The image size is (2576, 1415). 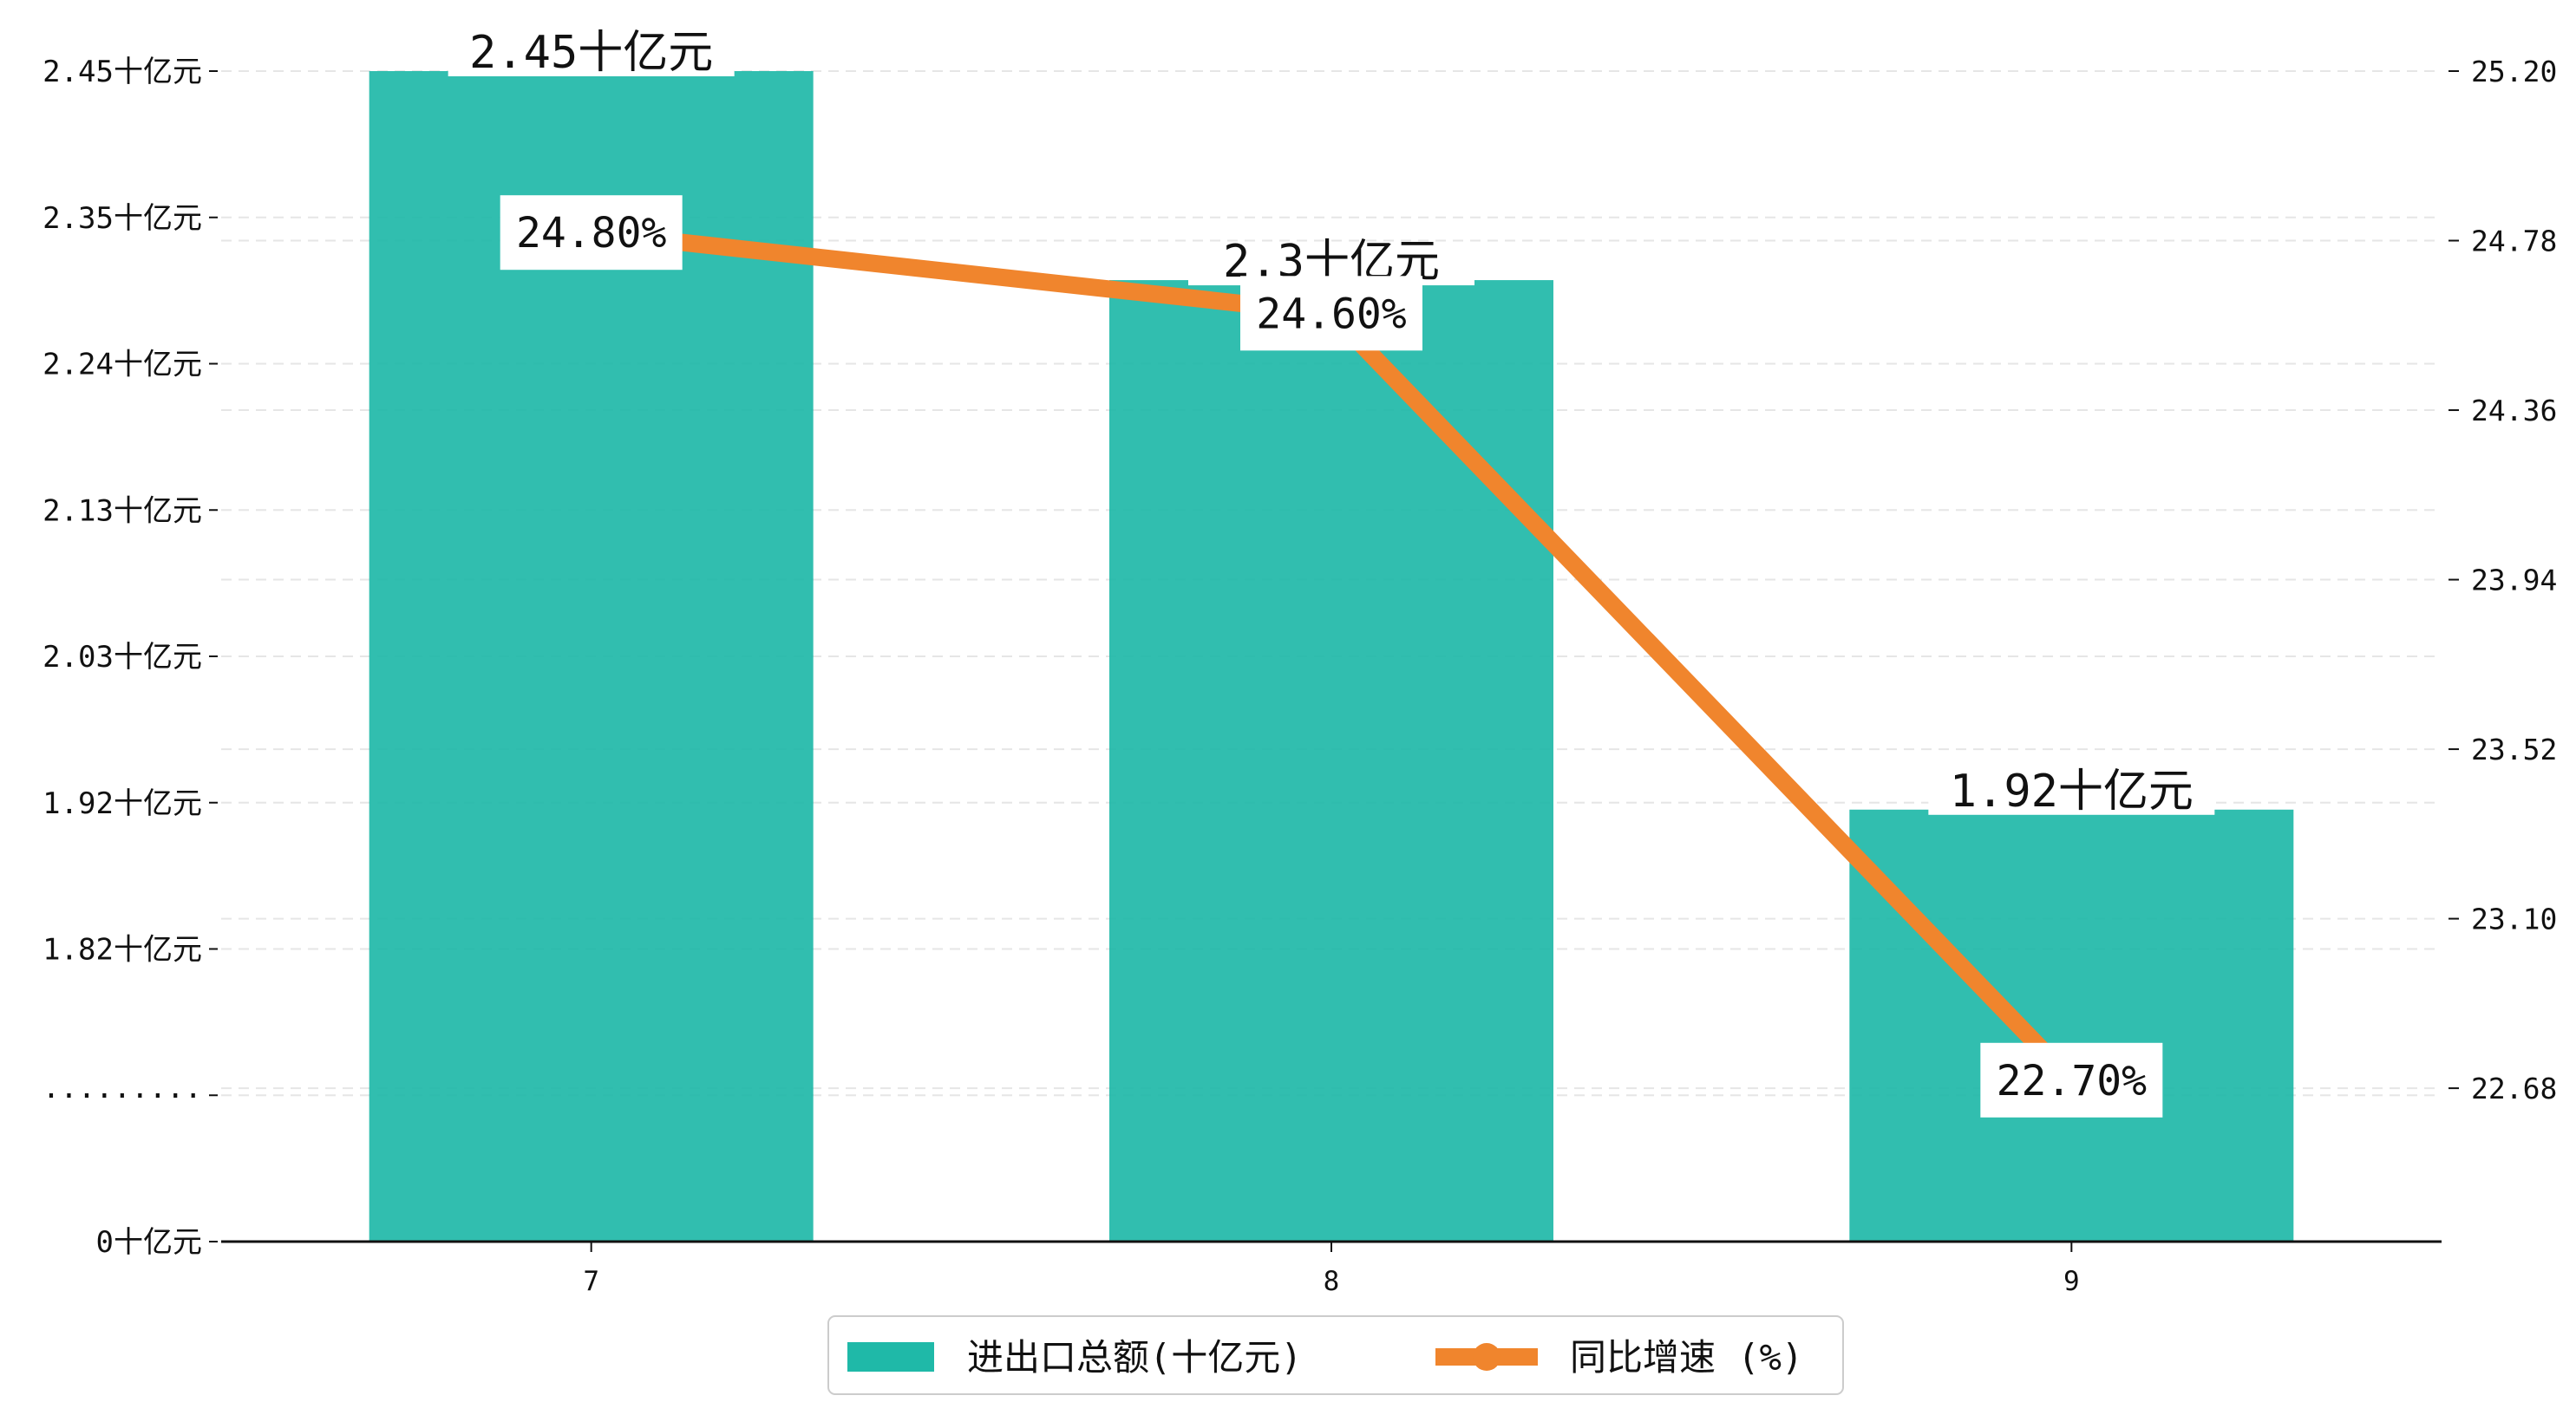 I want to click on y-right-tick-label: 22.68, so click(x=2514, y=1088).